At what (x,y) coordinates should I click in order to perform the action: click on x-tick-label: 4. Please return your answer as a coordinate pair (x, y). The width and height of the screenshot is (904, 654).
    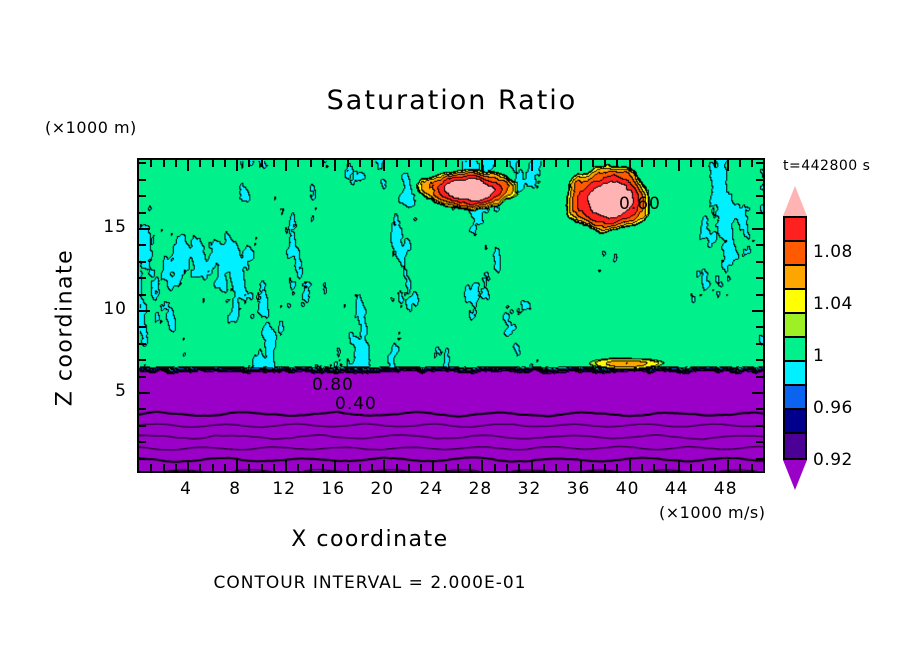
    Looking at the image, I should click on (186, 489).